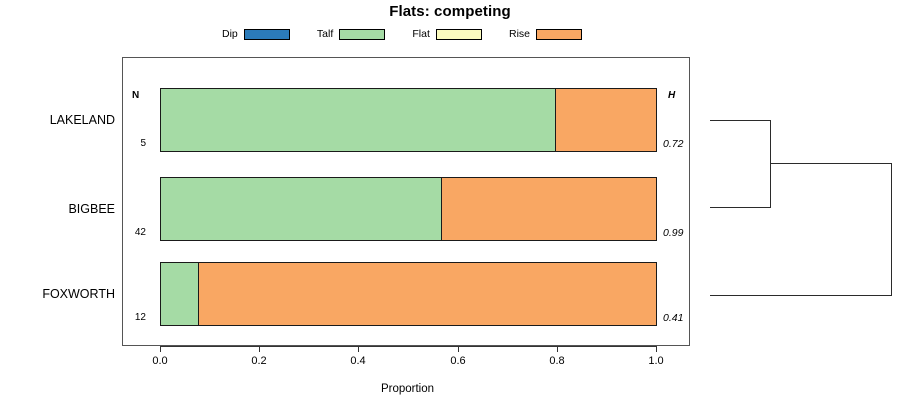  I want to click on legend-swatch-rise, so click(559, 34).